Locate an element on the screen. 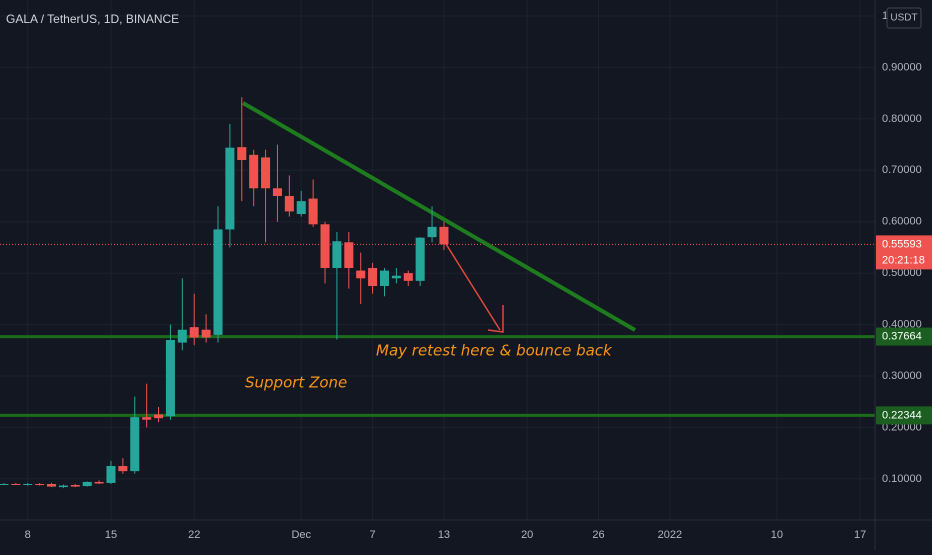 The width and height of the screenshot is (932, 555). y-tick-label: 0.10000 is located at coordinates (902, 479).